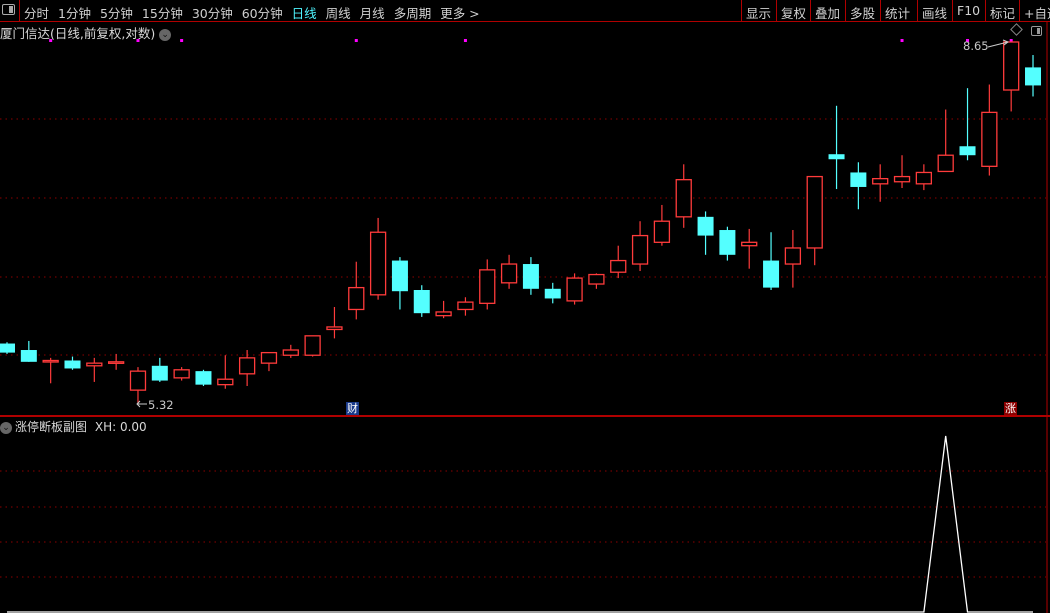 The width and height of the screenshot is (1050, 613). I want to click on toolbar-button: 多股, so click(863, 13).